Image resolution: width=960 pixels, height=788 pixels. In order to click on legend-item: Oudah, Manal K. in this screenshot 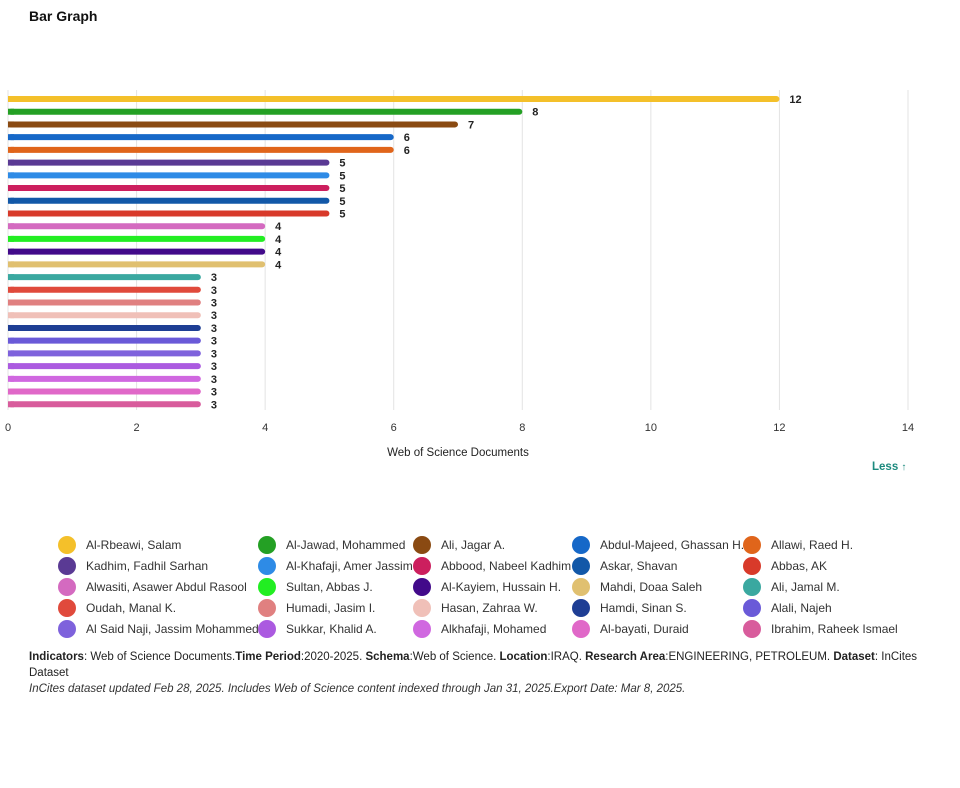, I will do `click(117, 608)`.